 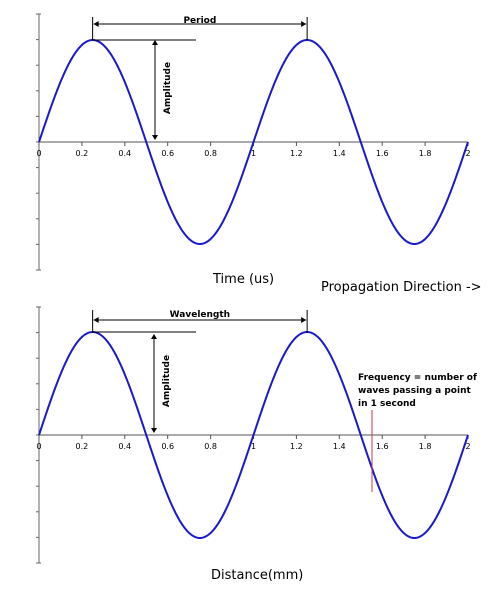 I want to click on propagation-direction-label: Propagation Direction ->, so click(x=401, y=287).